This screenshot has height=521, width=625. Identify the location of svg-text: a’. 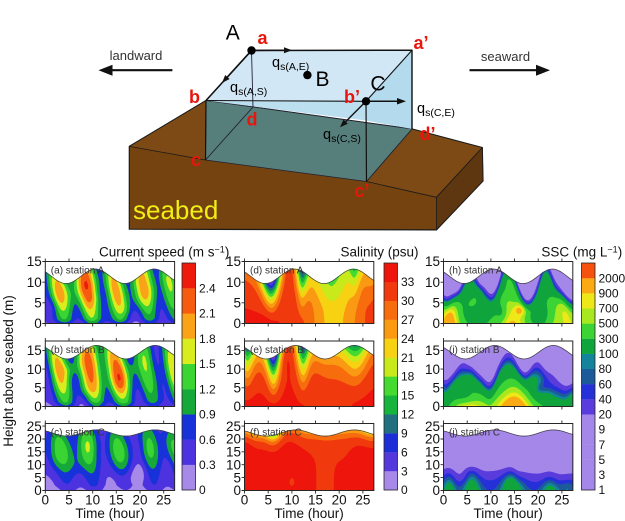
(420, 43).